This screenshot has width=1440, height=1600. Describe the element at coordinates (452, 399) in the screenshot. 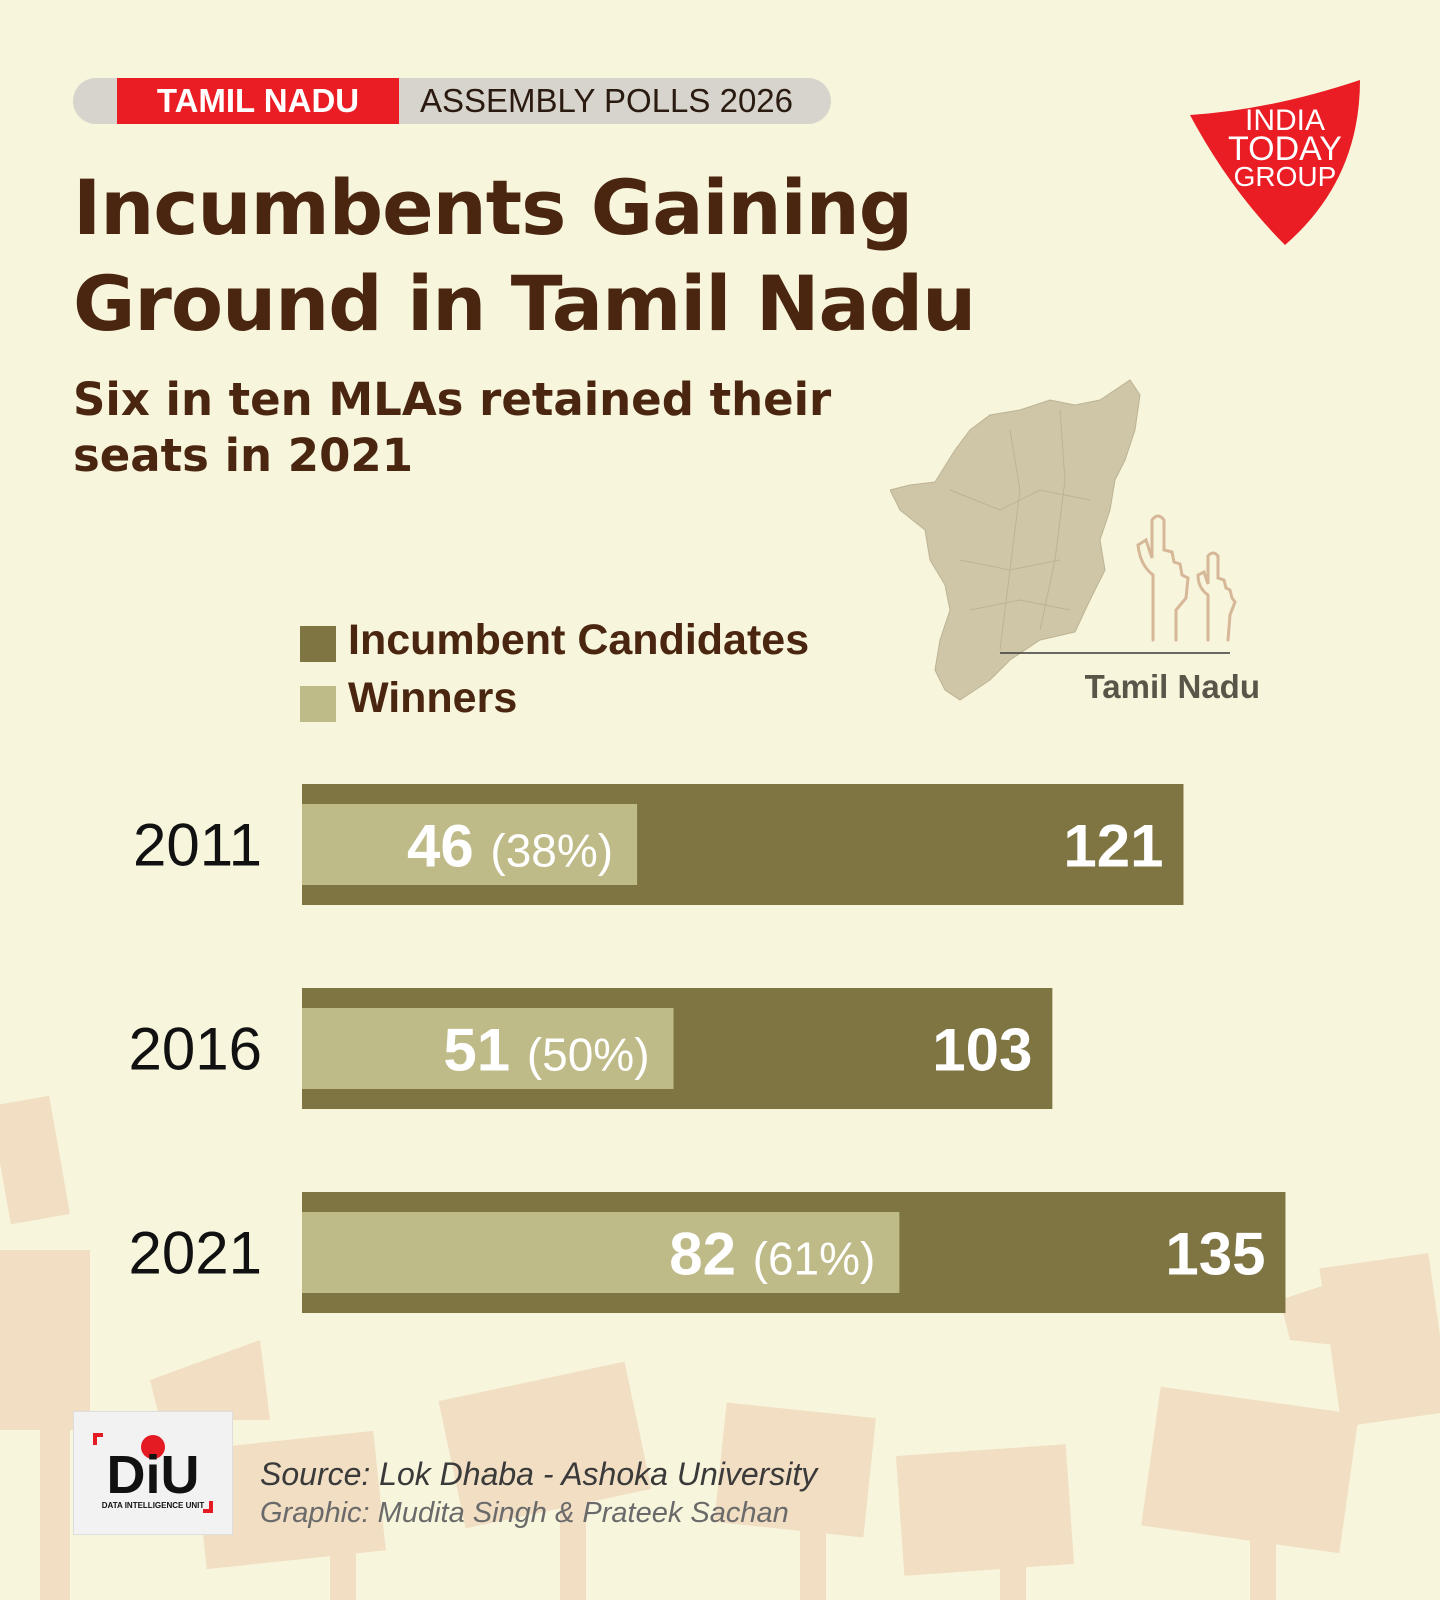

I see `subtitle-line-1: Six in ten MLAs retained their` at that location.